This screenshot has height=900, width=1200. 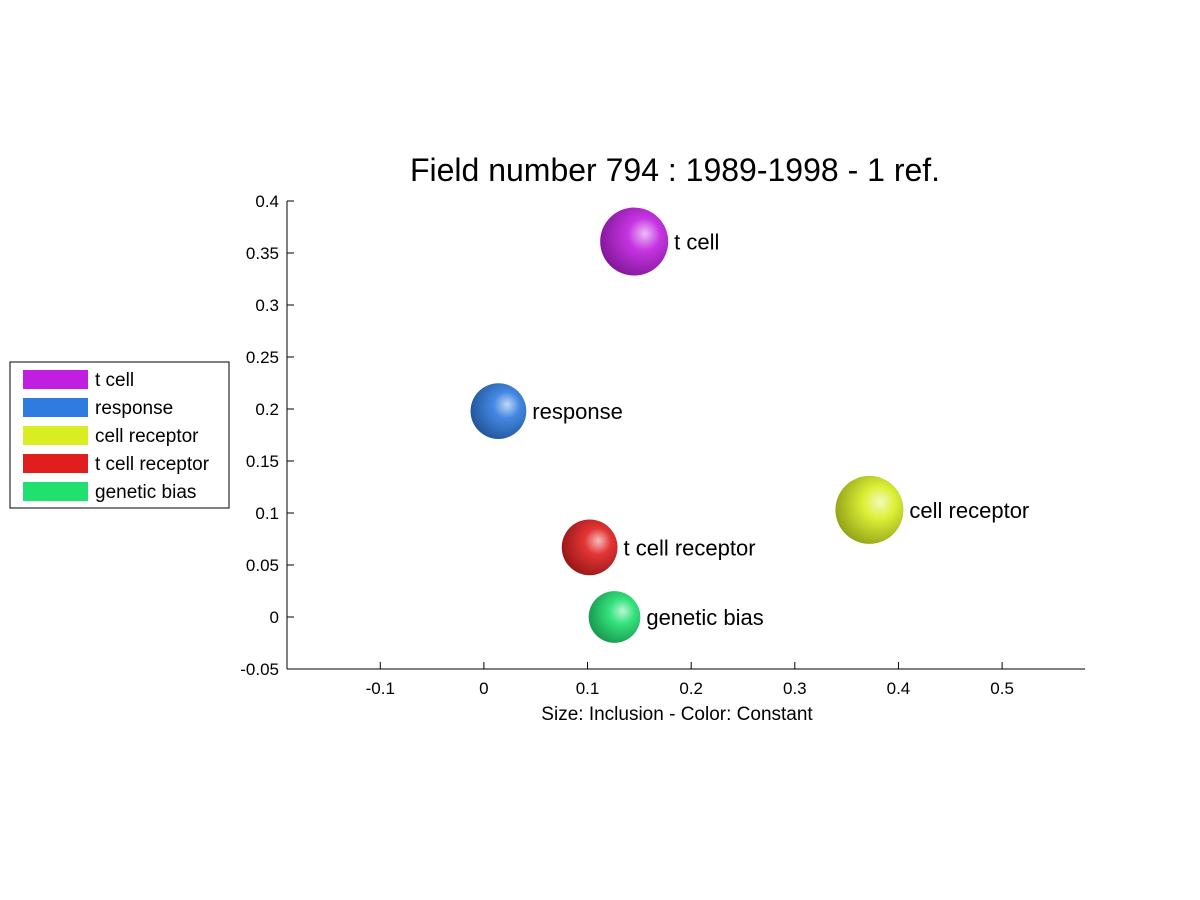 I want to click on legend-label: cell receptor, so click(x=147, y=436).